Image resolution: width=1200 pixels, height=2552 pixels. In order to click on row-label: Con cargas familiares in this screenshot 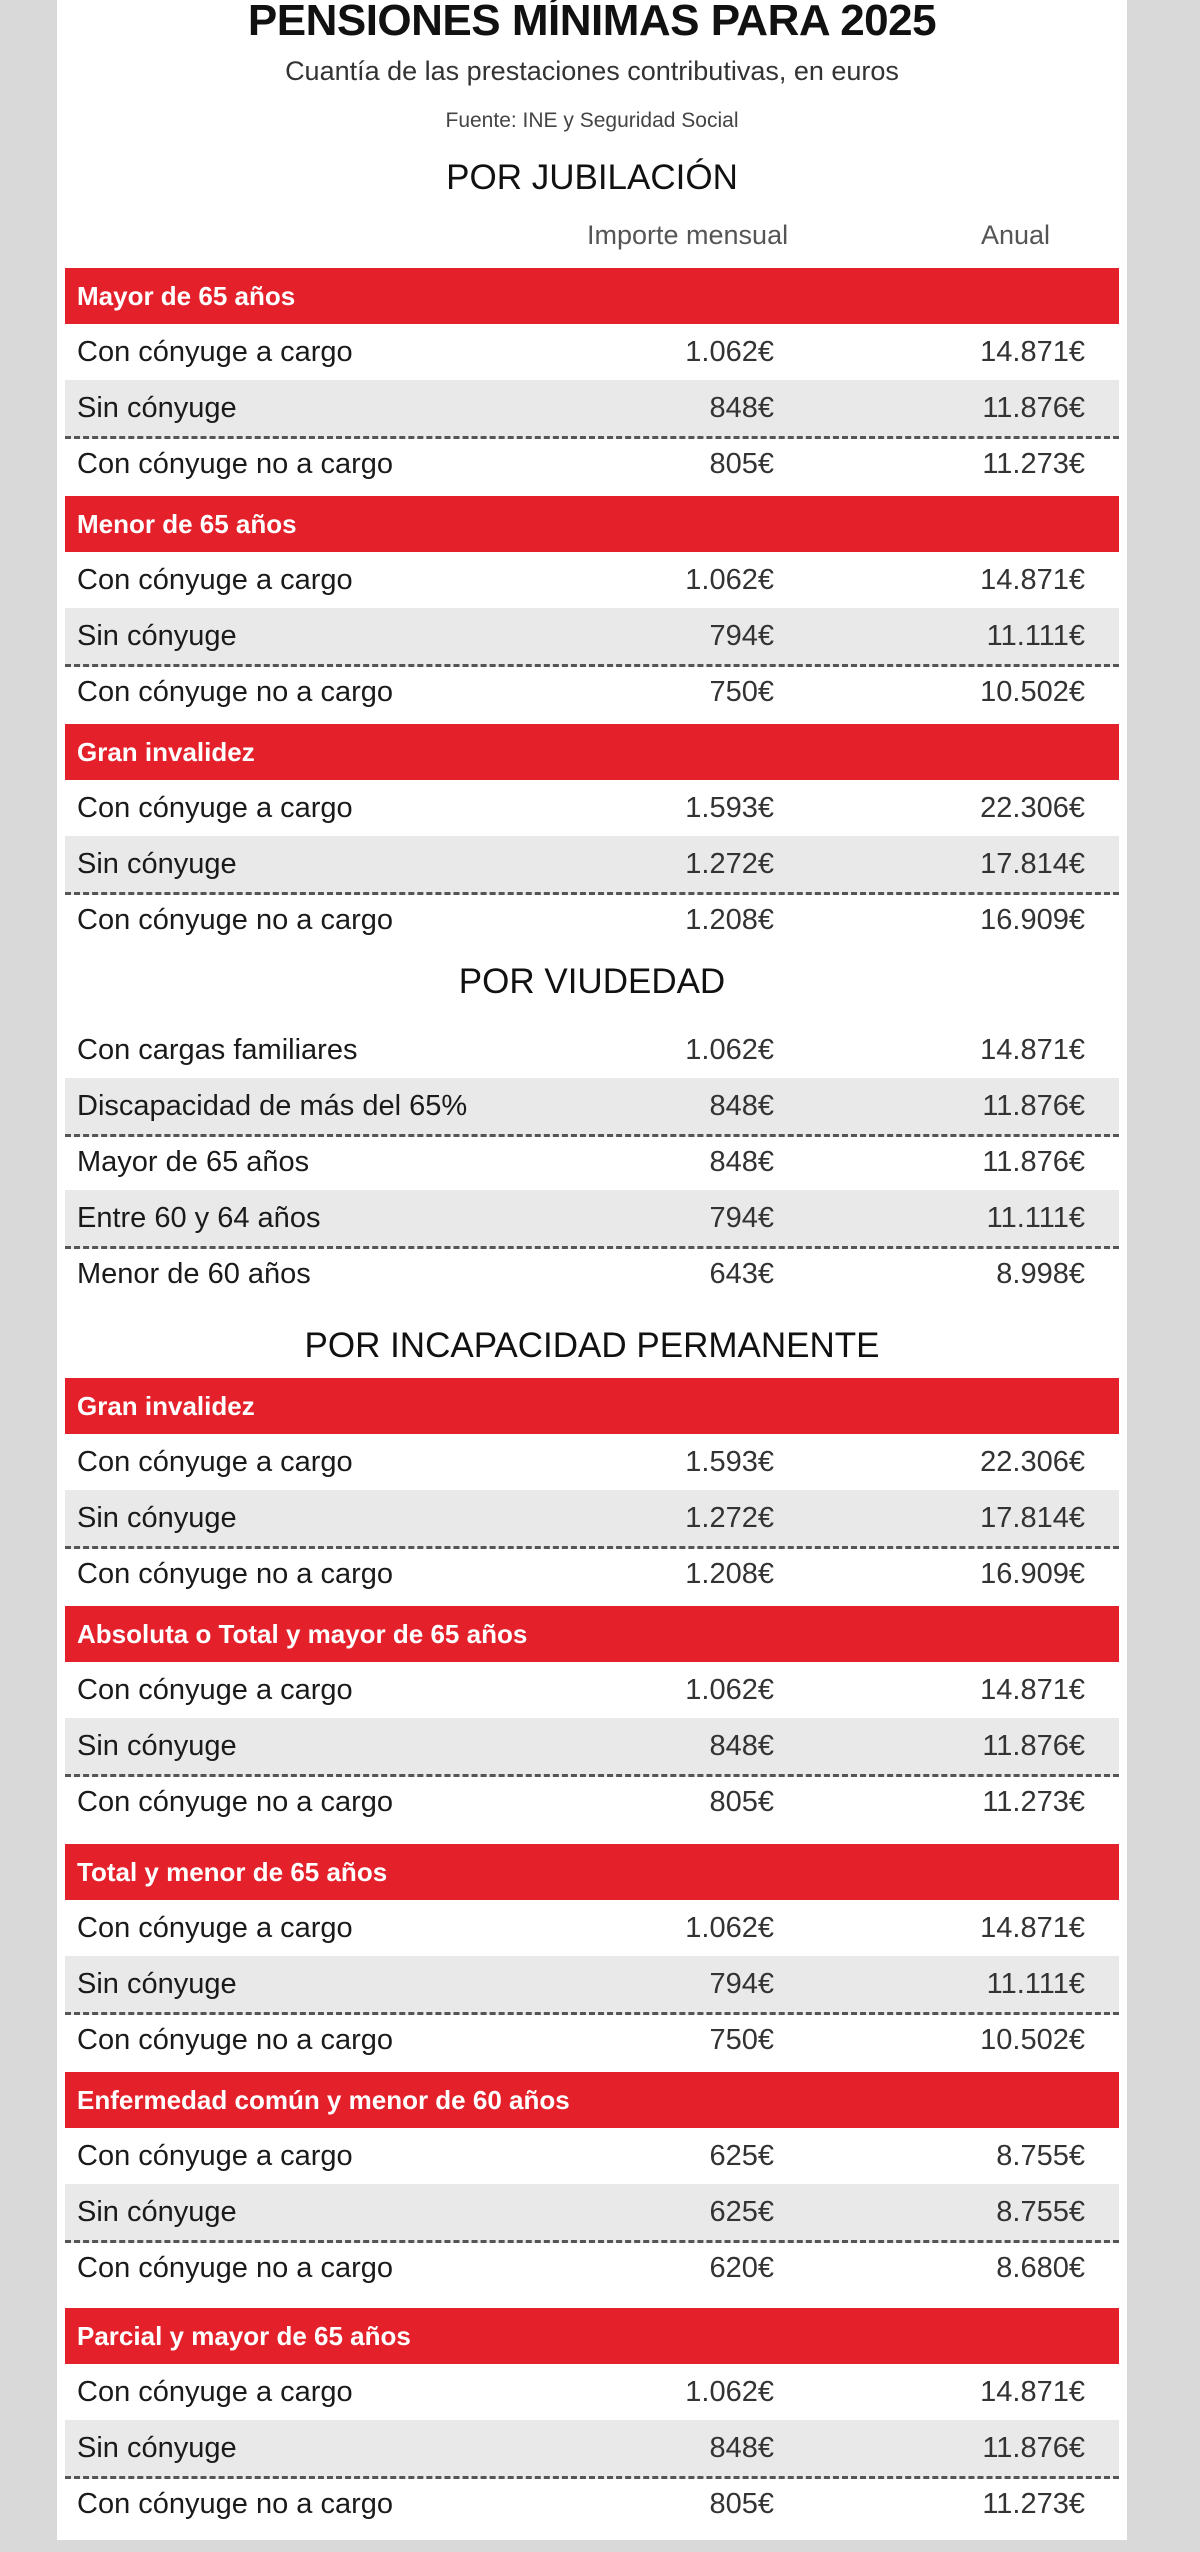, I will do `click(217, 1050)`.